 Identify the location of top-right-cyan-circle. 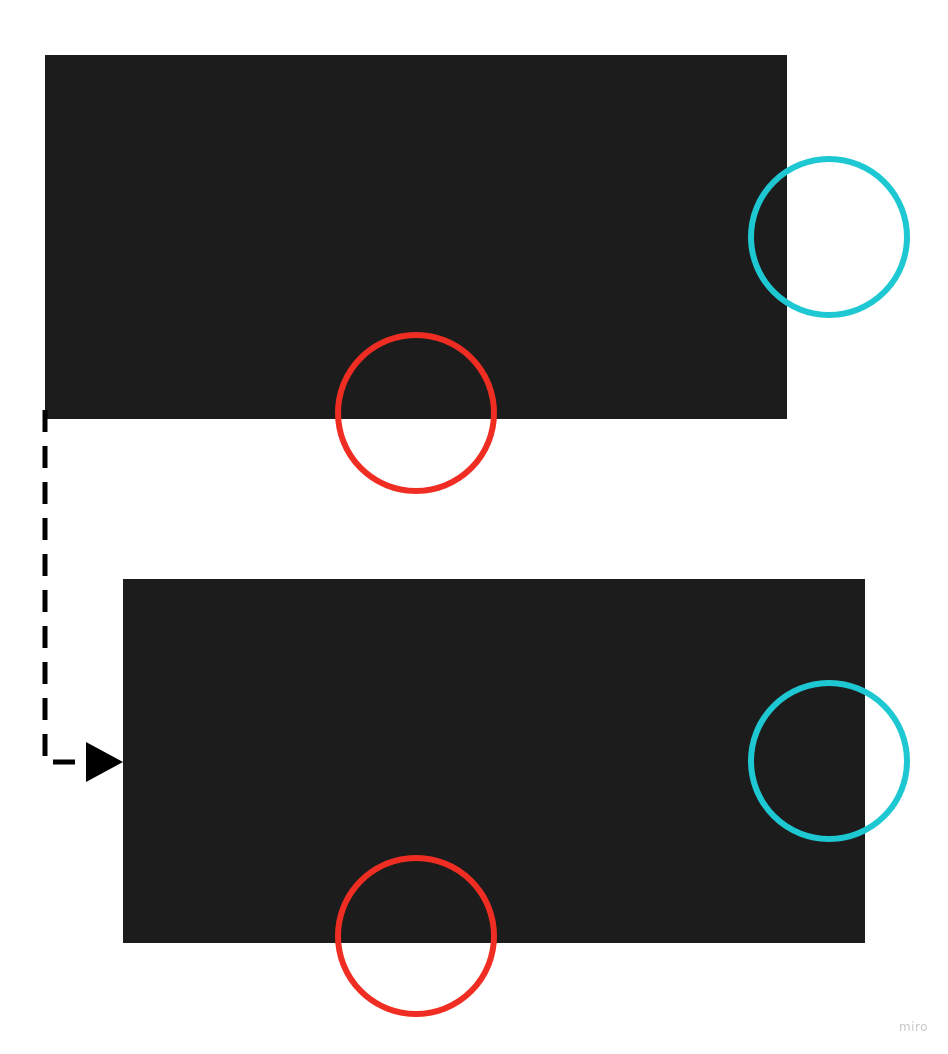
(829, 237).